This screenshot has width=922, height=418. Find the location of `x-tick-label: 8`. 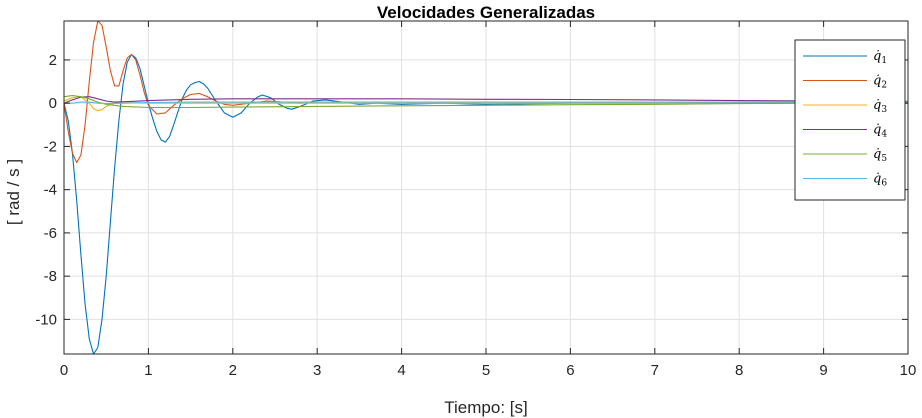

x-tick-label: 8 is located at coordinates (739, 370).